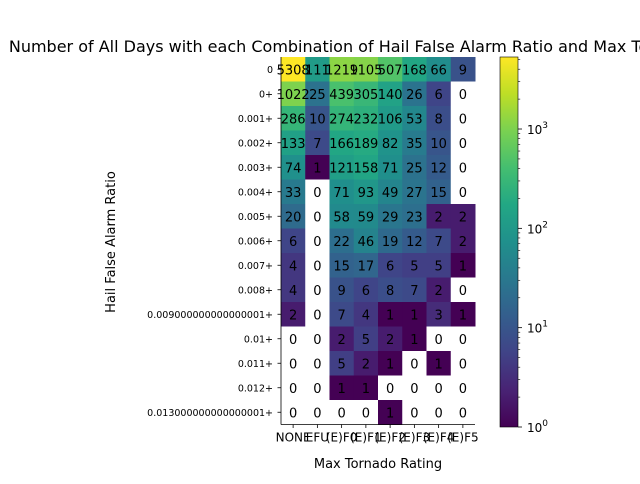  What do you see at coordinates (537, 228) in the screenshot?
I see `colorbar-tick-label: 10²` at bounding box center [537, 228].